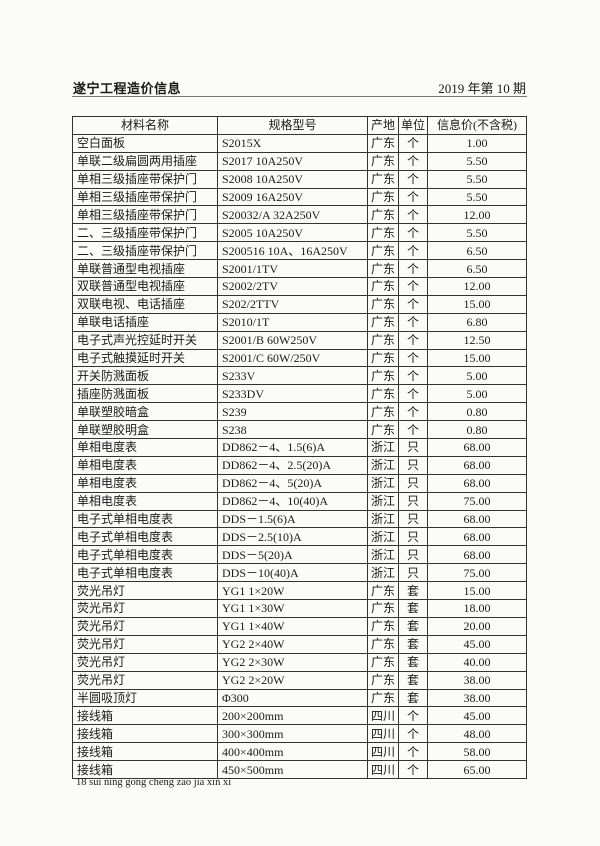 This screenshot has height=846, width=600. Describe the element at coordinates (299, 96) in the screenshot. I see `header-rule` at that location.